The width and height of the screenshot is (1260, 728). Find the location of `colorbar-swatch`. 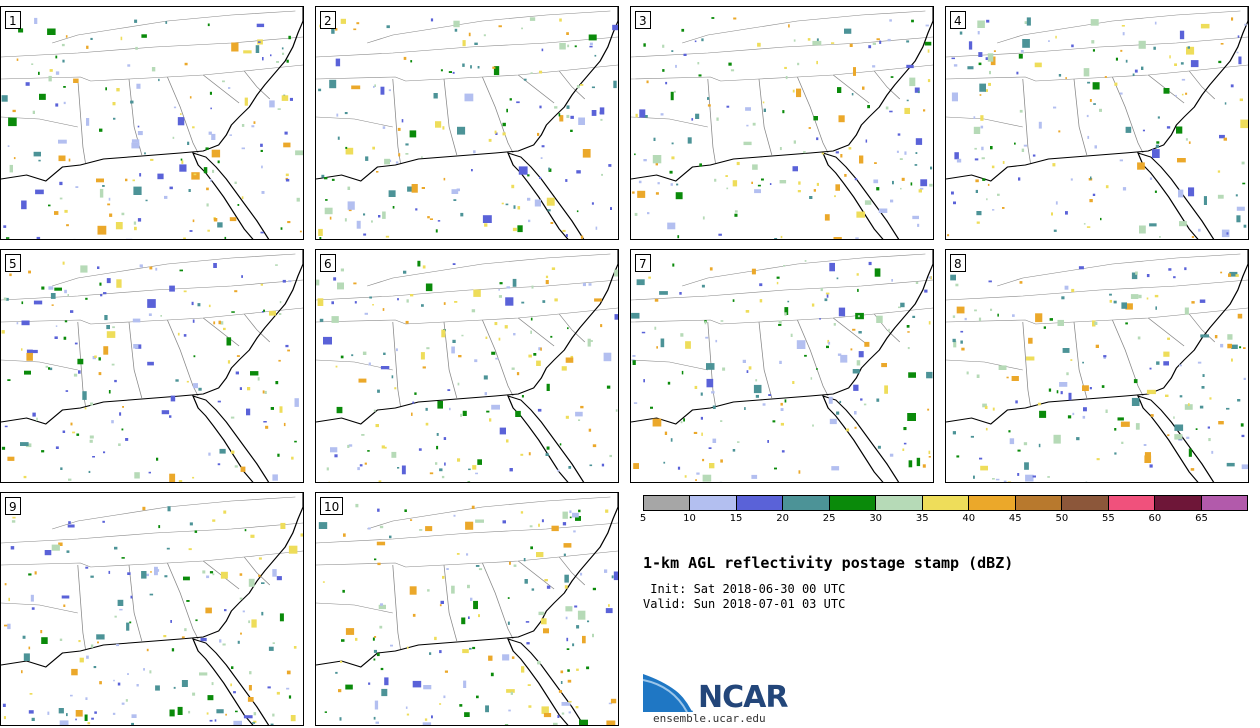

colorbar-swatch is located at coordinates (1039, 503).